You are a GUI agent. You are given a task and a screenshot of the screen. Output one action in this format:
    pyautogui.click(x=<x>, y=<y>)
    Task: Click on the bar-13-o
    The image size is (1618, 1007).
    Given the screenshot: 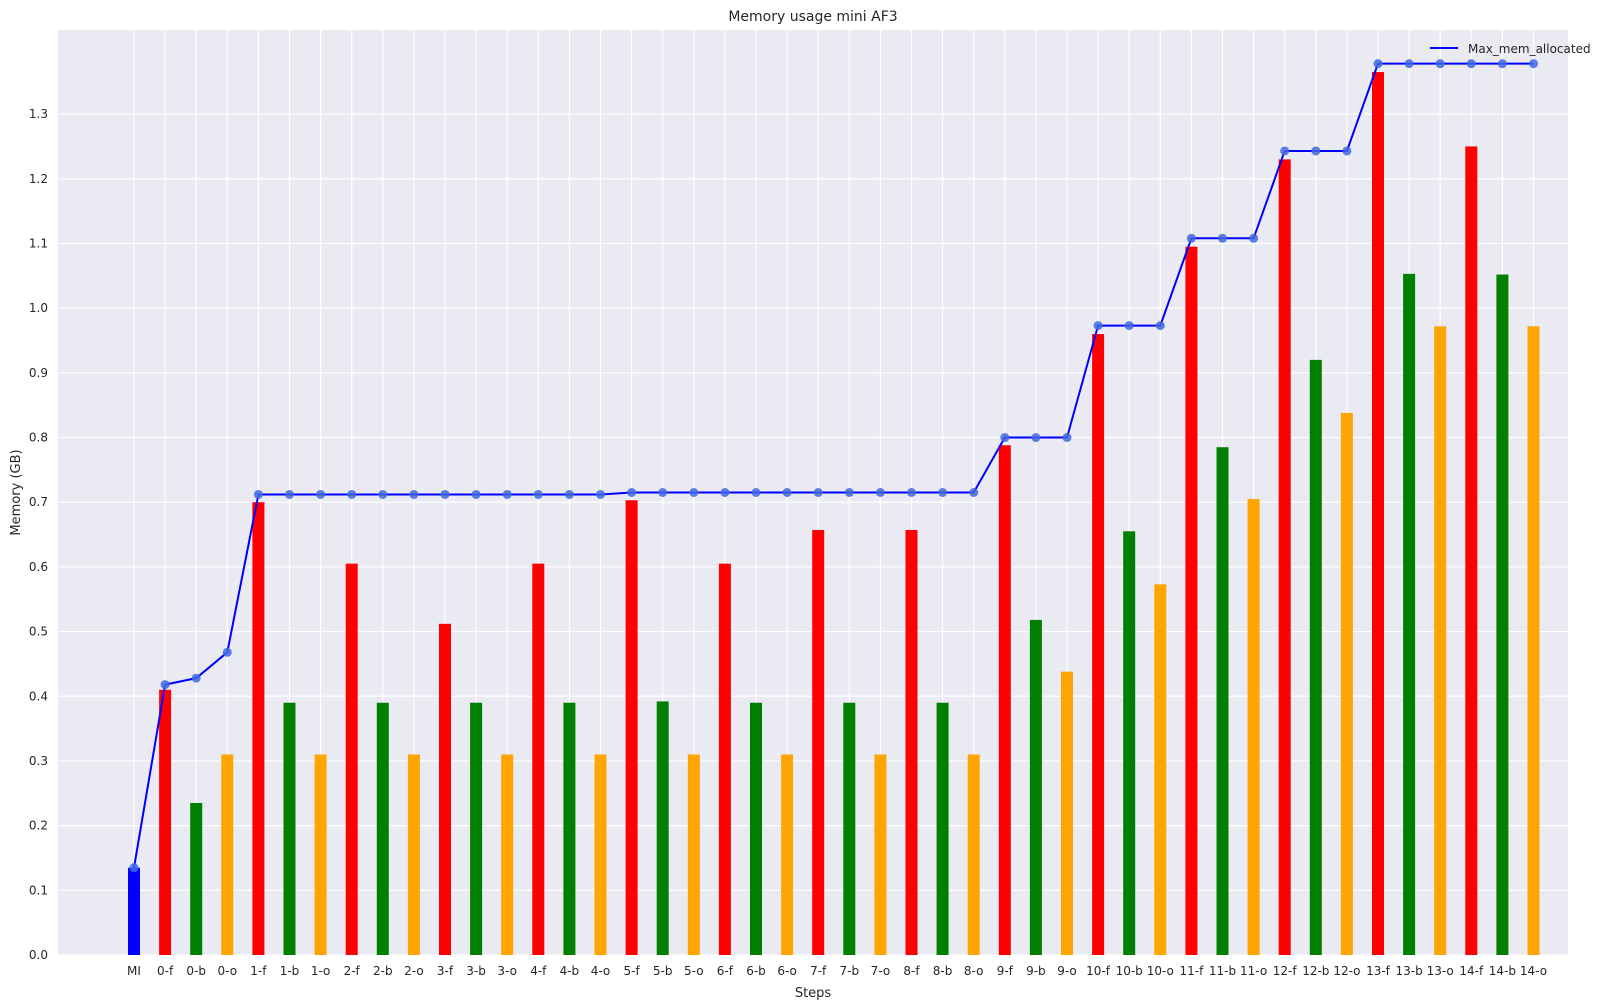 What is the action you would take?
    pyautogui.click(x=1440, y=640)
    